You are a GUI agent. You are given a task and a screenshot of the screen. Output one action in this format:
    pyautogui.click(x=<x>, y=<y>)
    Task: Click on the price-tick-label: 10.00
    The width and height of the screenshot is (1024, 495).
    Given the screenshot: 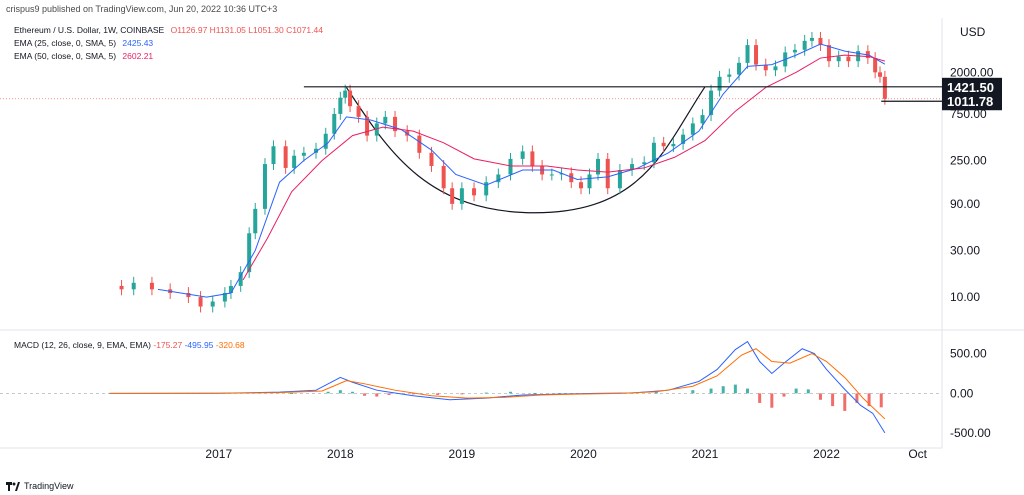 What is the action you would take?
    pyautogui.click(x=965, y=297)
    